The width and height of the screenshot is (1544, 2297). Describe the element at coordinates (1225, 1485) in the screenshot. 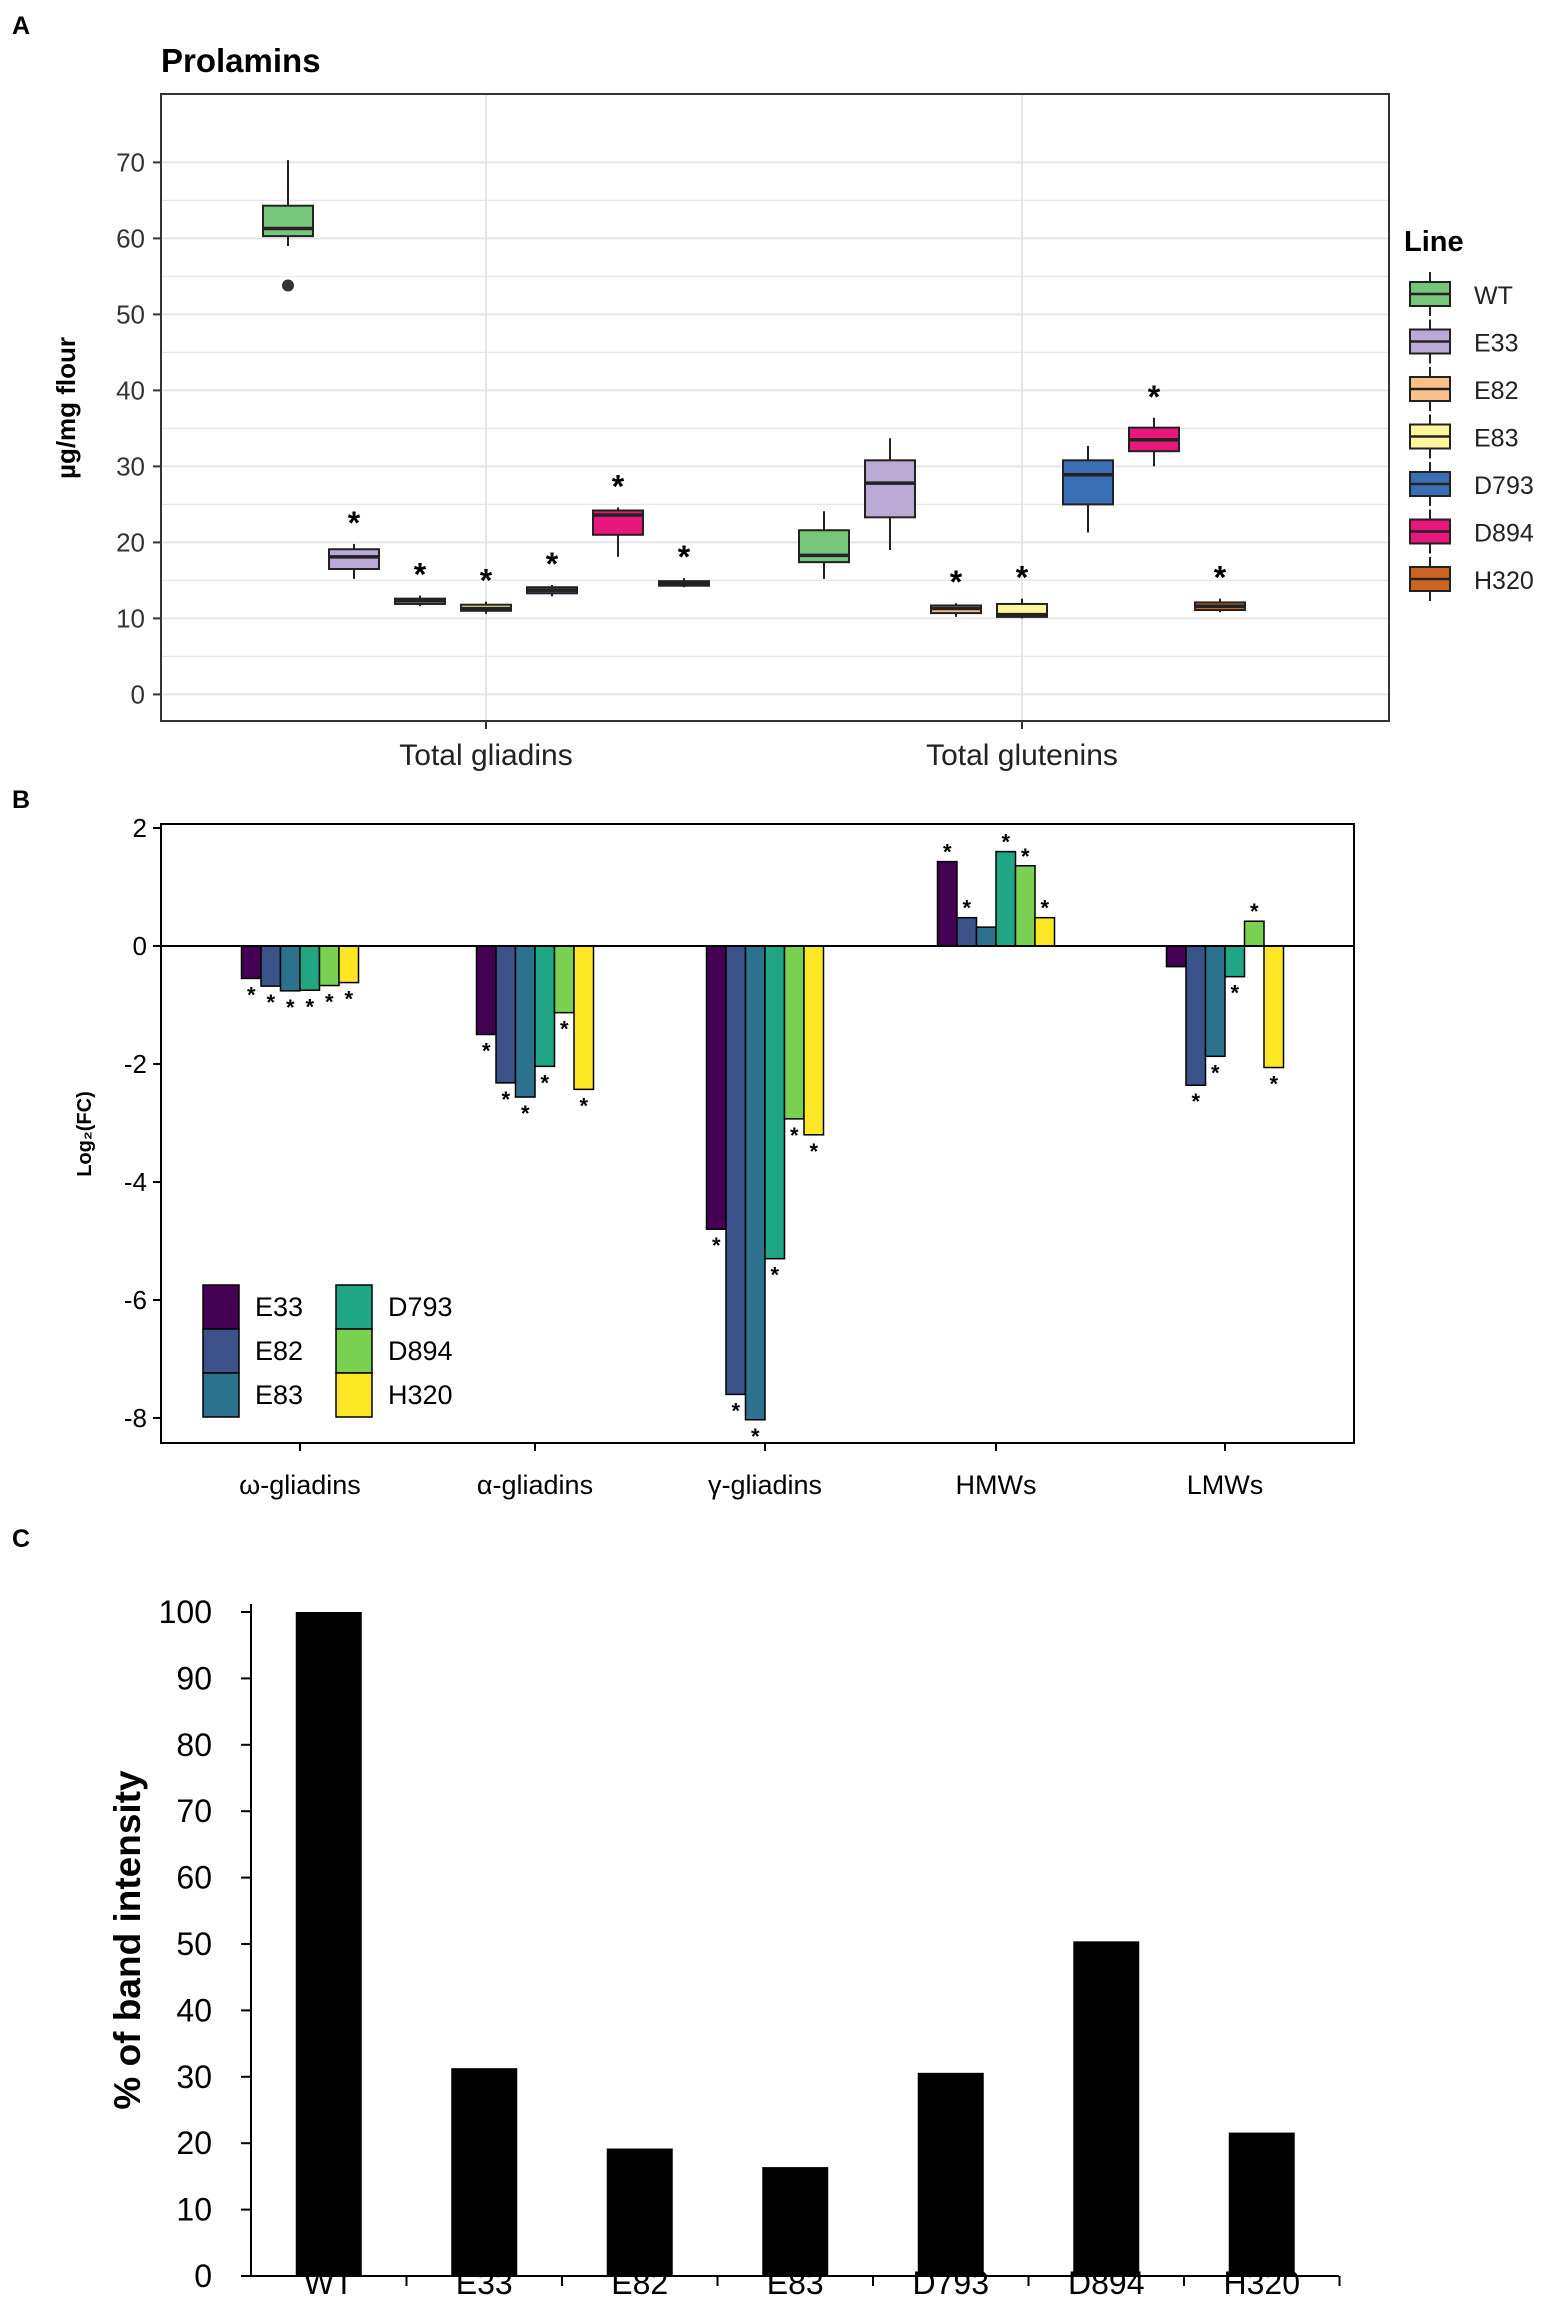

I see `x-tick-label: LMWs` at that location.